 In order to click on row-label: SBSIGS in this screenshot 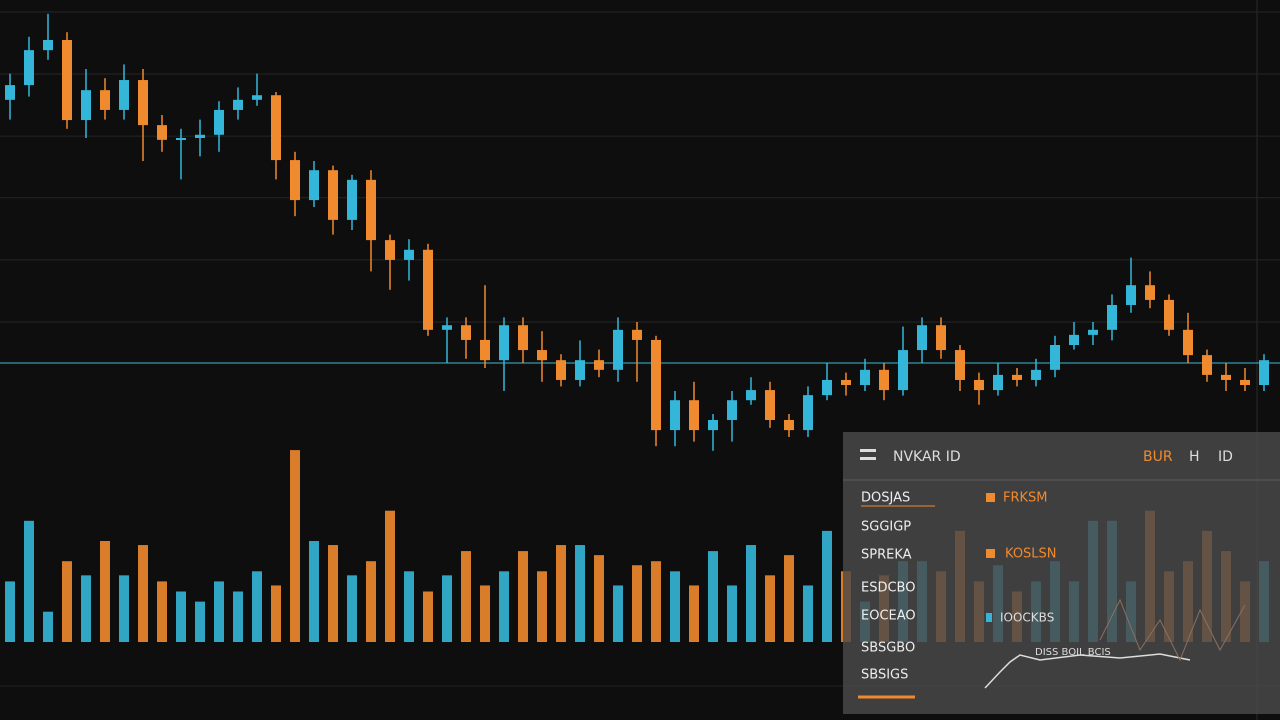, I will do `click(884, 675)`.